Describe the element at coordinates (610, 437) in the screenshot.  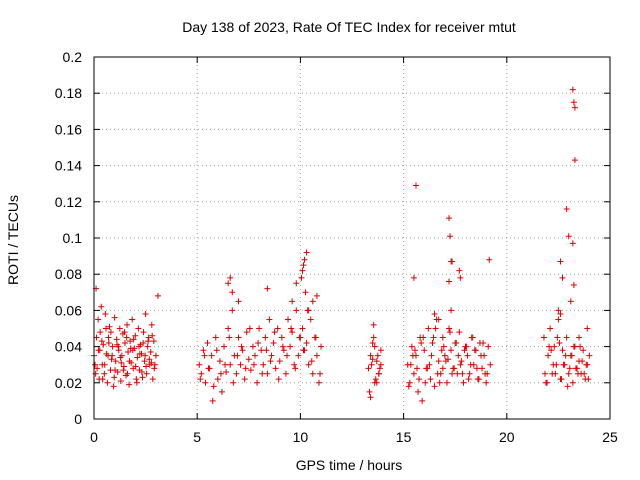
I see `x-tick-label: 25` at that location.